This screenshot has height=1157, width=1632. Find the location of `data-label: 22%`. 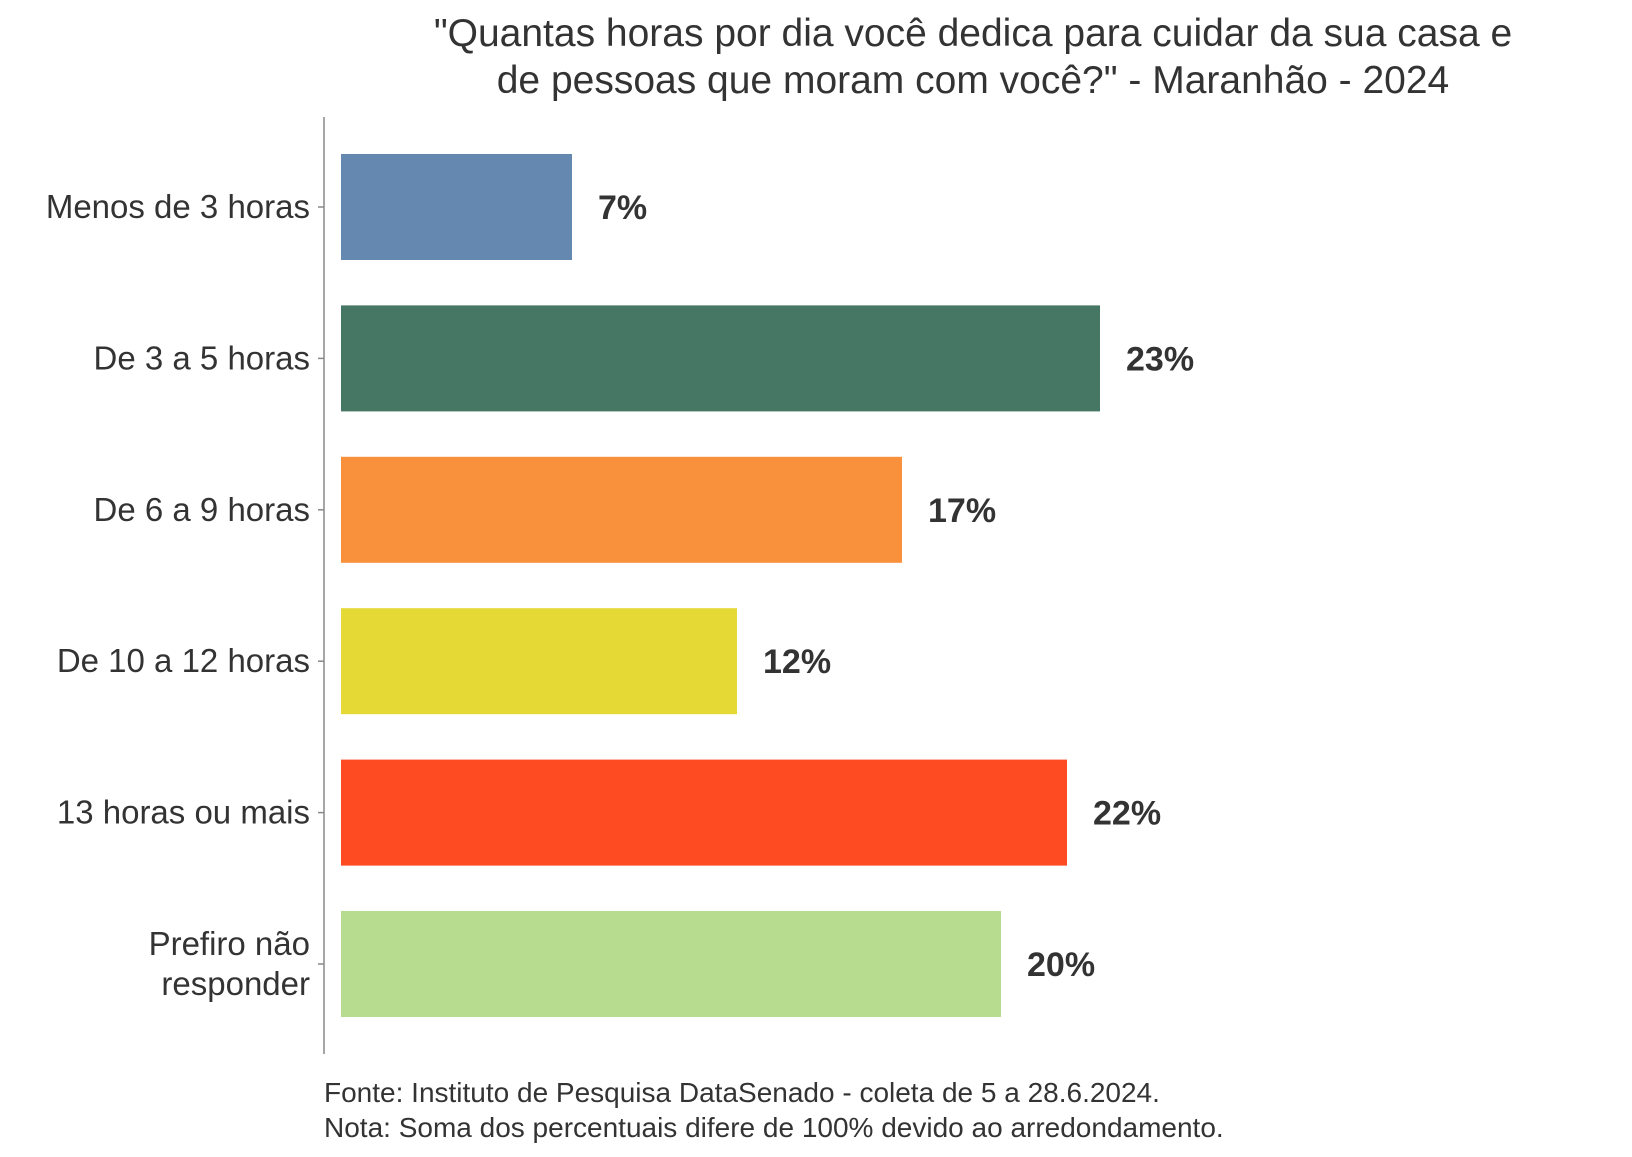

data-label: 22% is located at coordinates (1127, 814).